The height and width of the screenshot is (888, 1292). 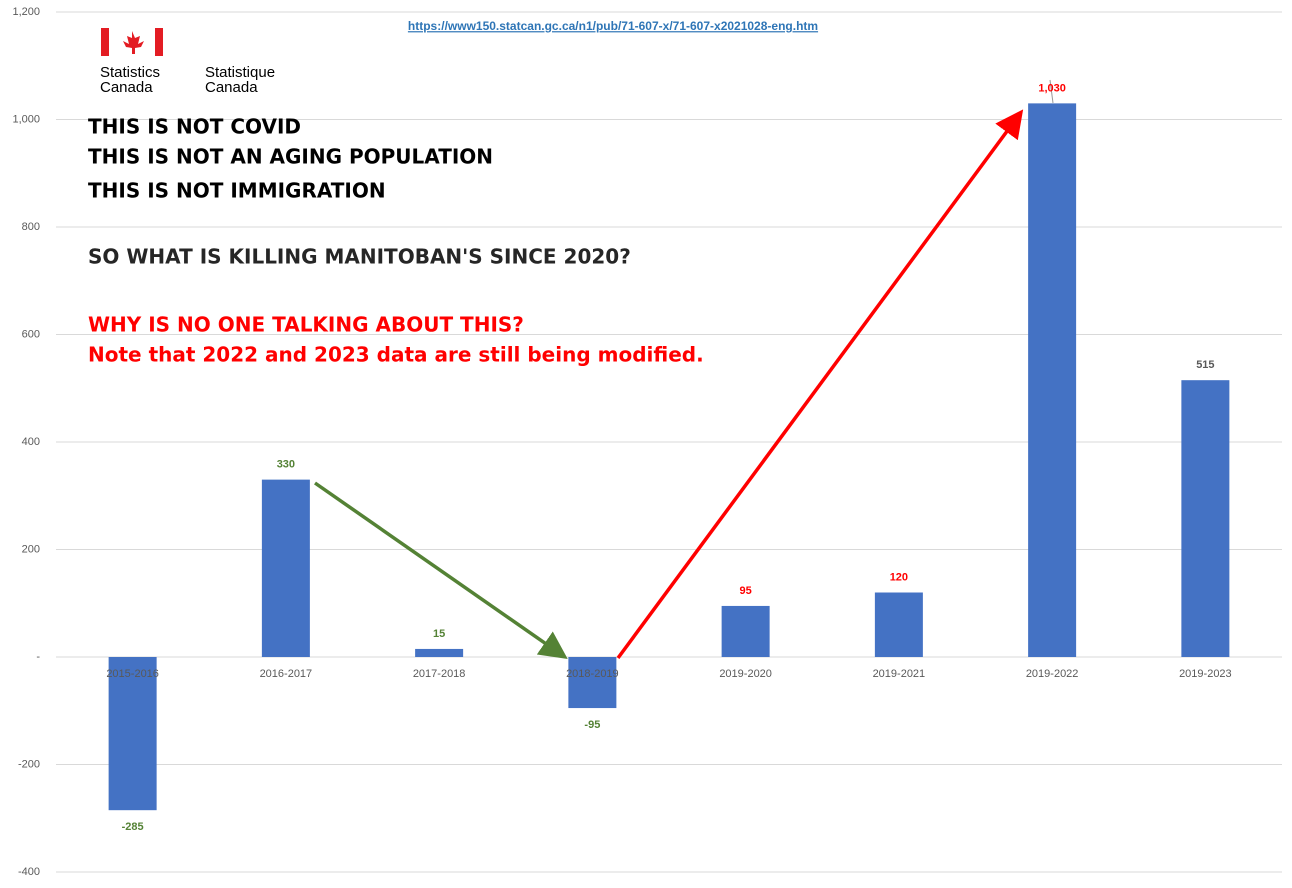 What do you see at coordinates (132, 674) in the screenshot?
I see `x-tick-label: 2015-2016` at bounding box center [132, 674].